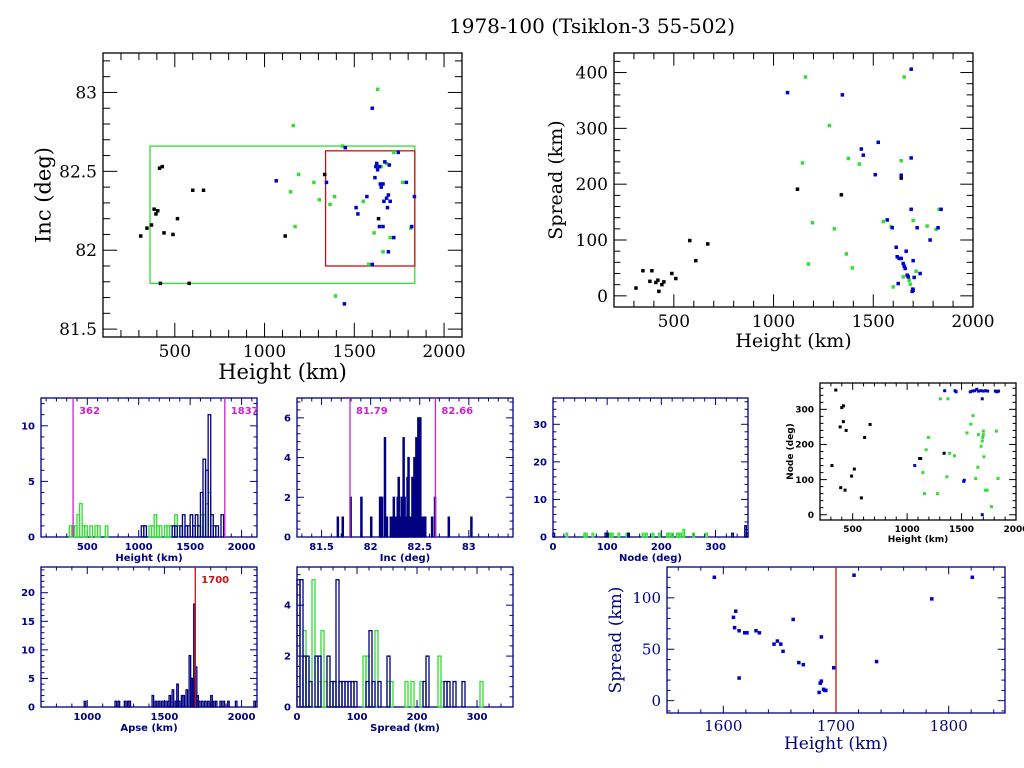 The image size is (1024, 768). I want to click on y-tick-label: 5, so click(31, 482).